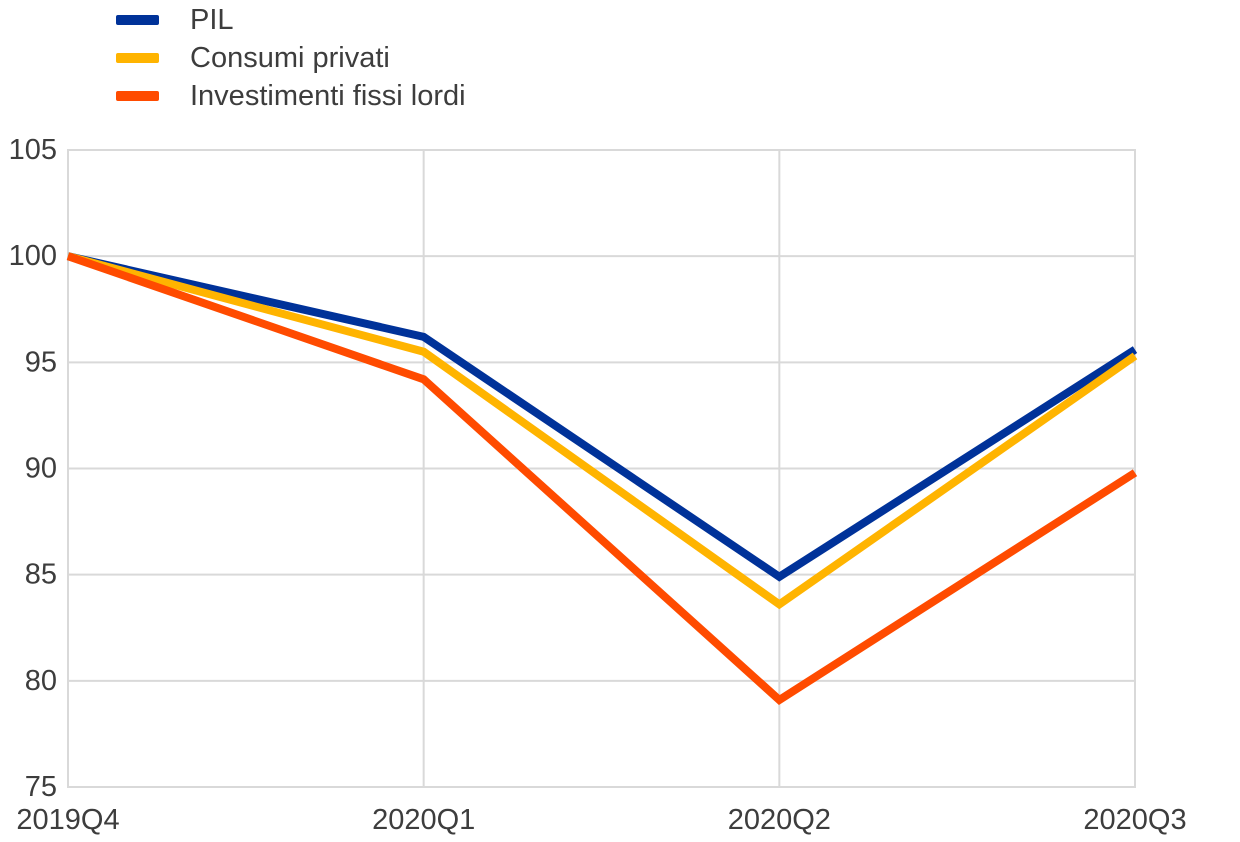  What do you see at coordinates (41, 787) in the screenshot?
I see `y-tick-label: 75` at bounding box center [41, 787].